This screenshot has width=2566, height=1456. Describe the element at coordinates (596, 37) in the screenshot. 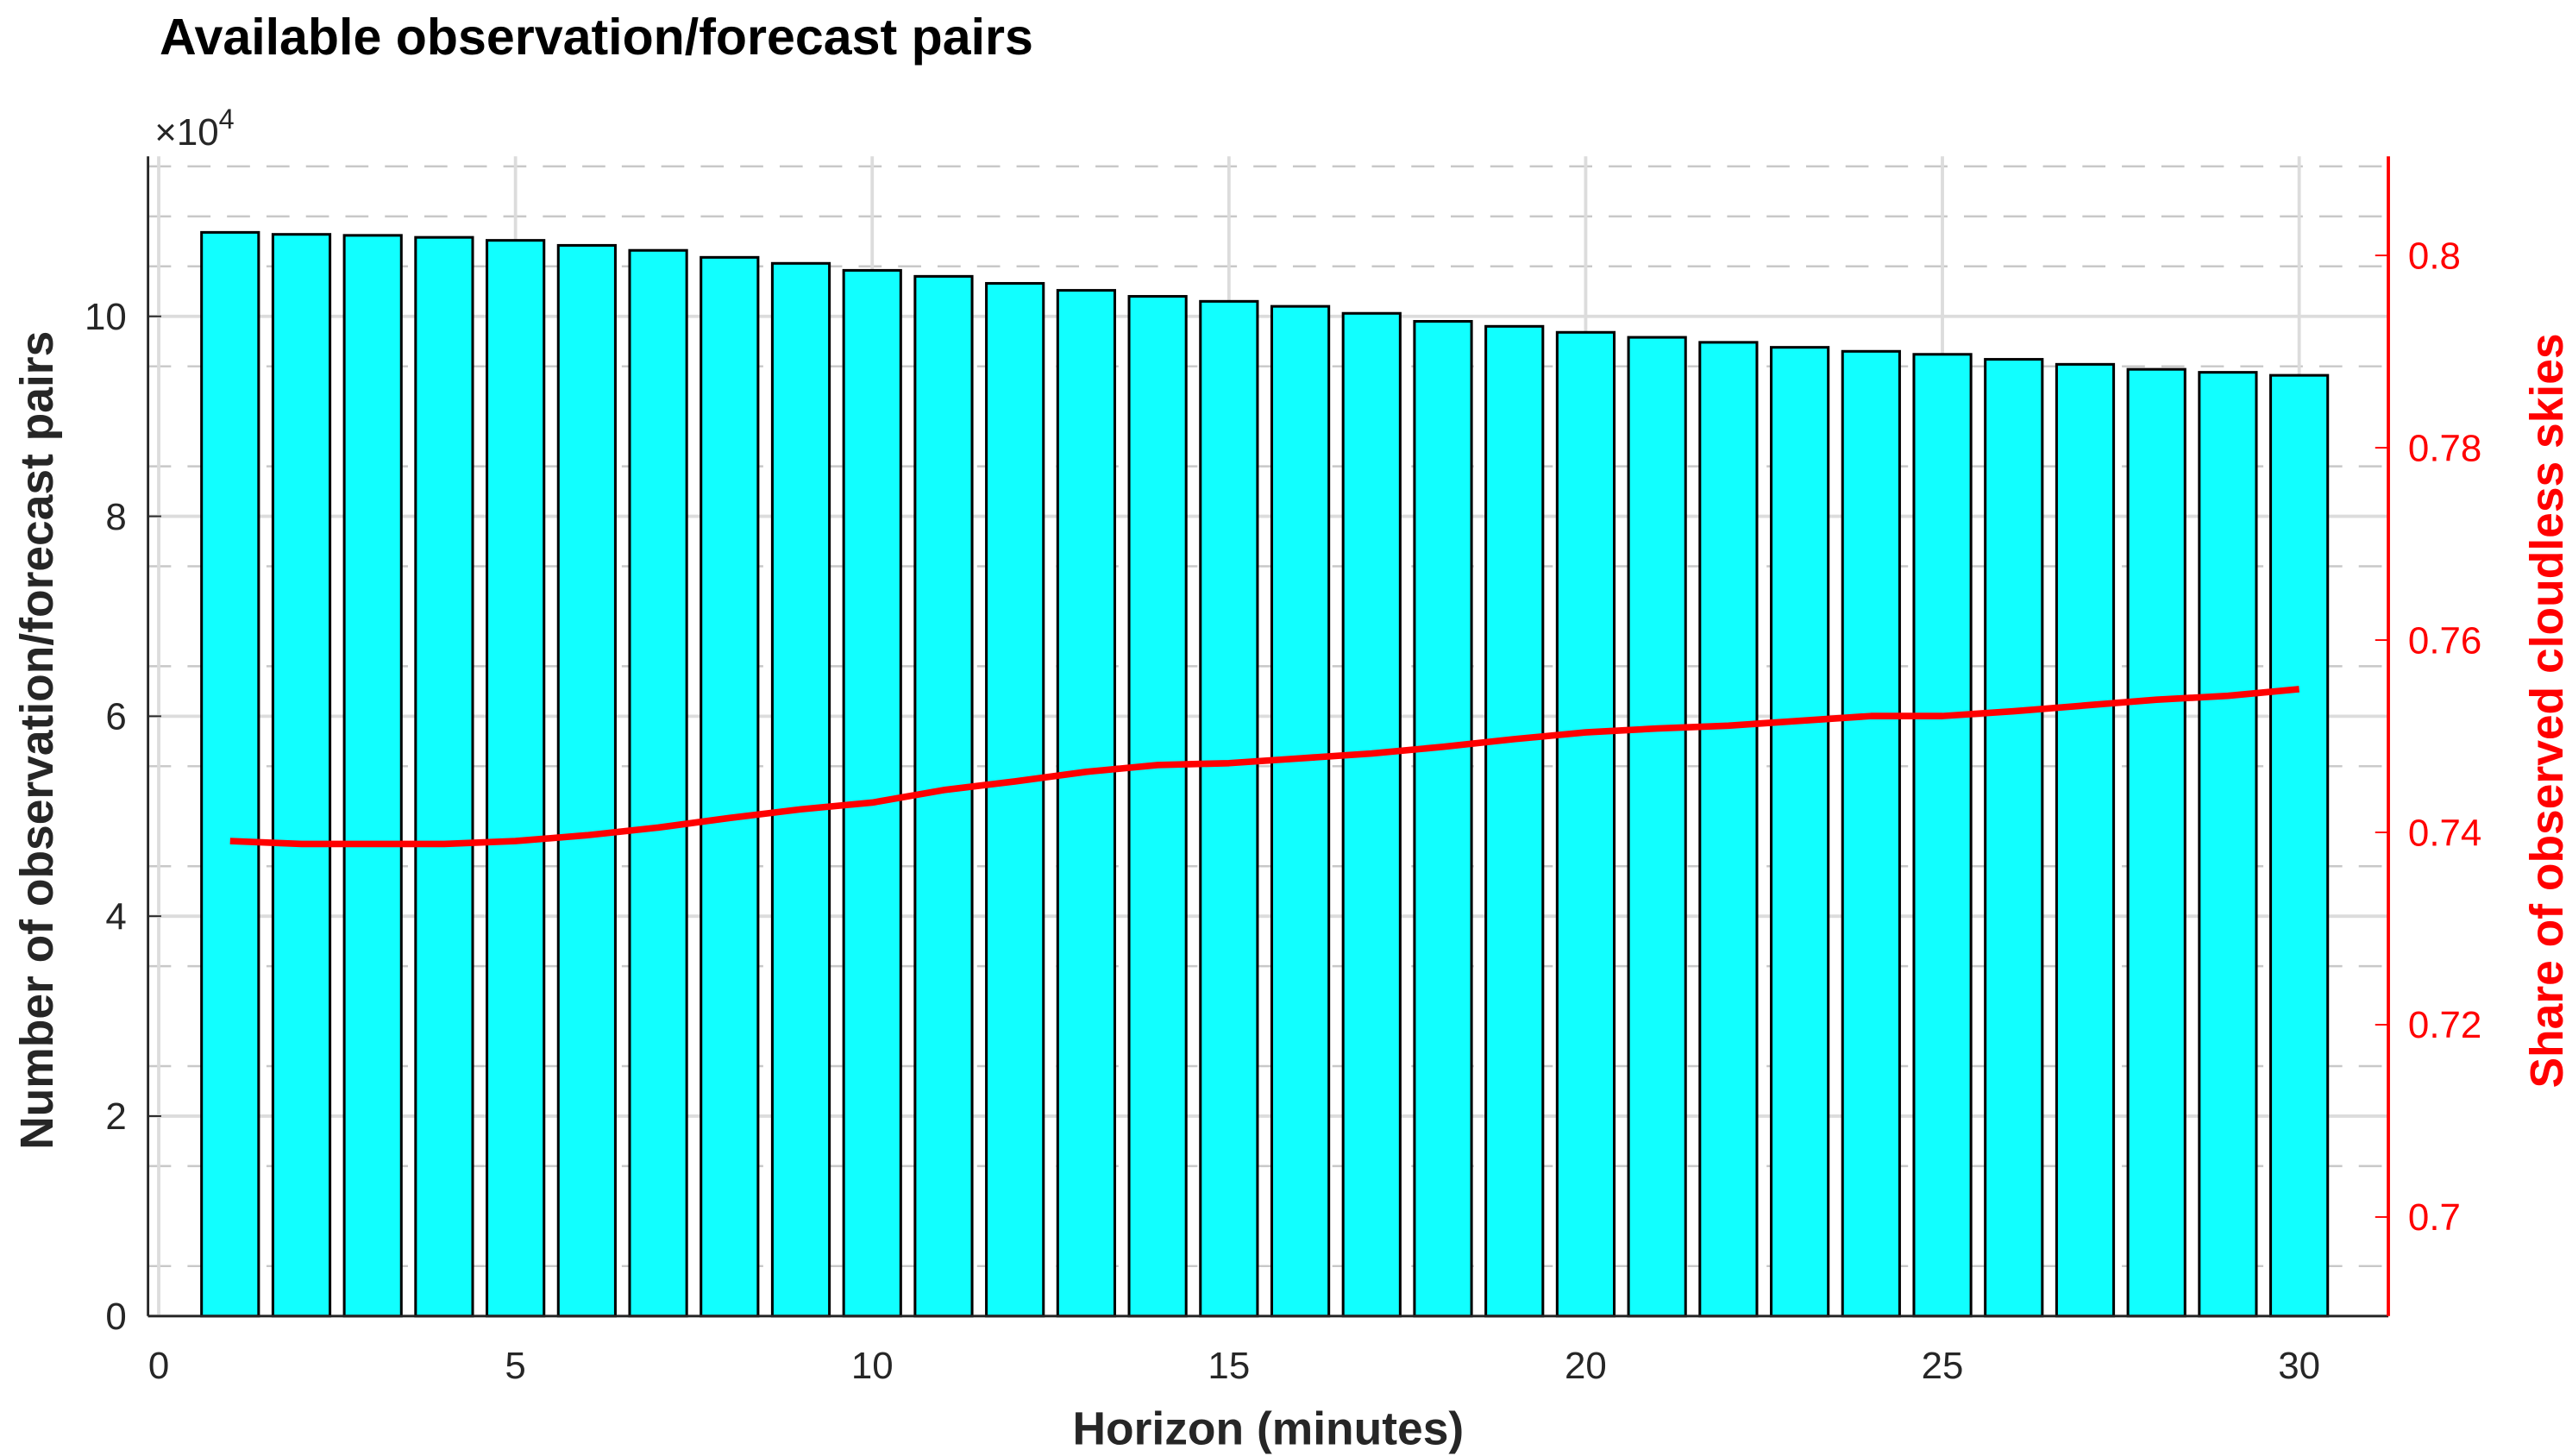

I see `chart-title: Available observation/forecast pairs` at that location.